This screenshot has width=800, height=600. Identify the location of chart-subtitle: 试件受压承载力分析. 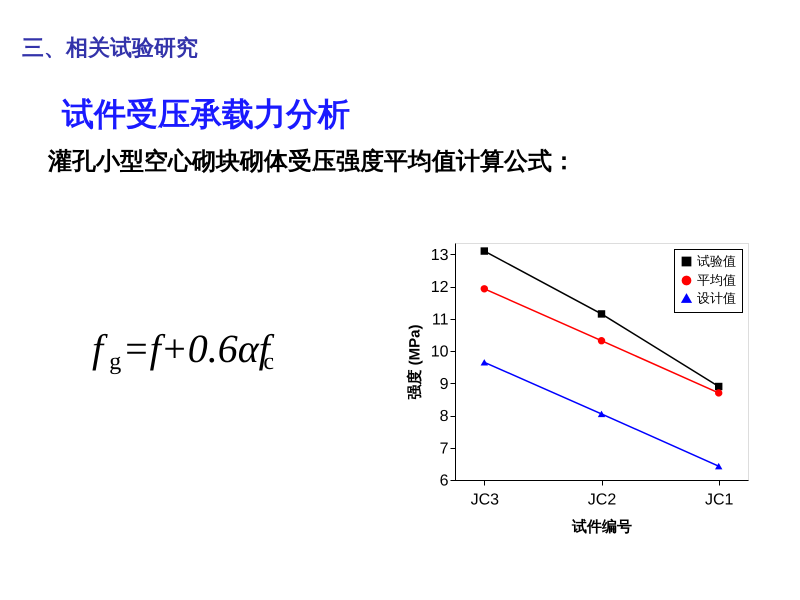
(205, 114).